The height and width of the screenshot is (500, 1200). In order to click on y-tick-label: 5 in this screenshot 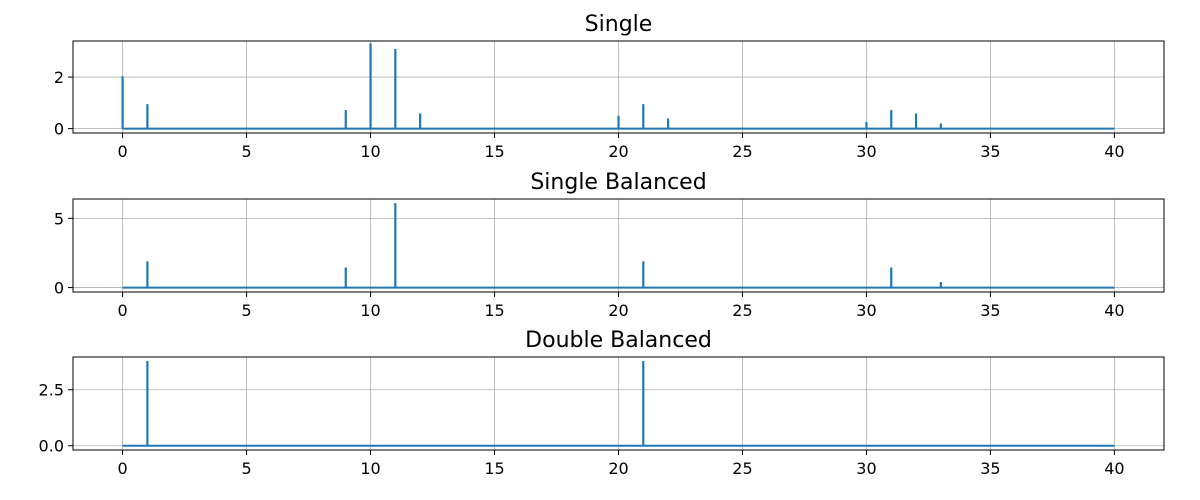, I will do `click(59, 218)`.